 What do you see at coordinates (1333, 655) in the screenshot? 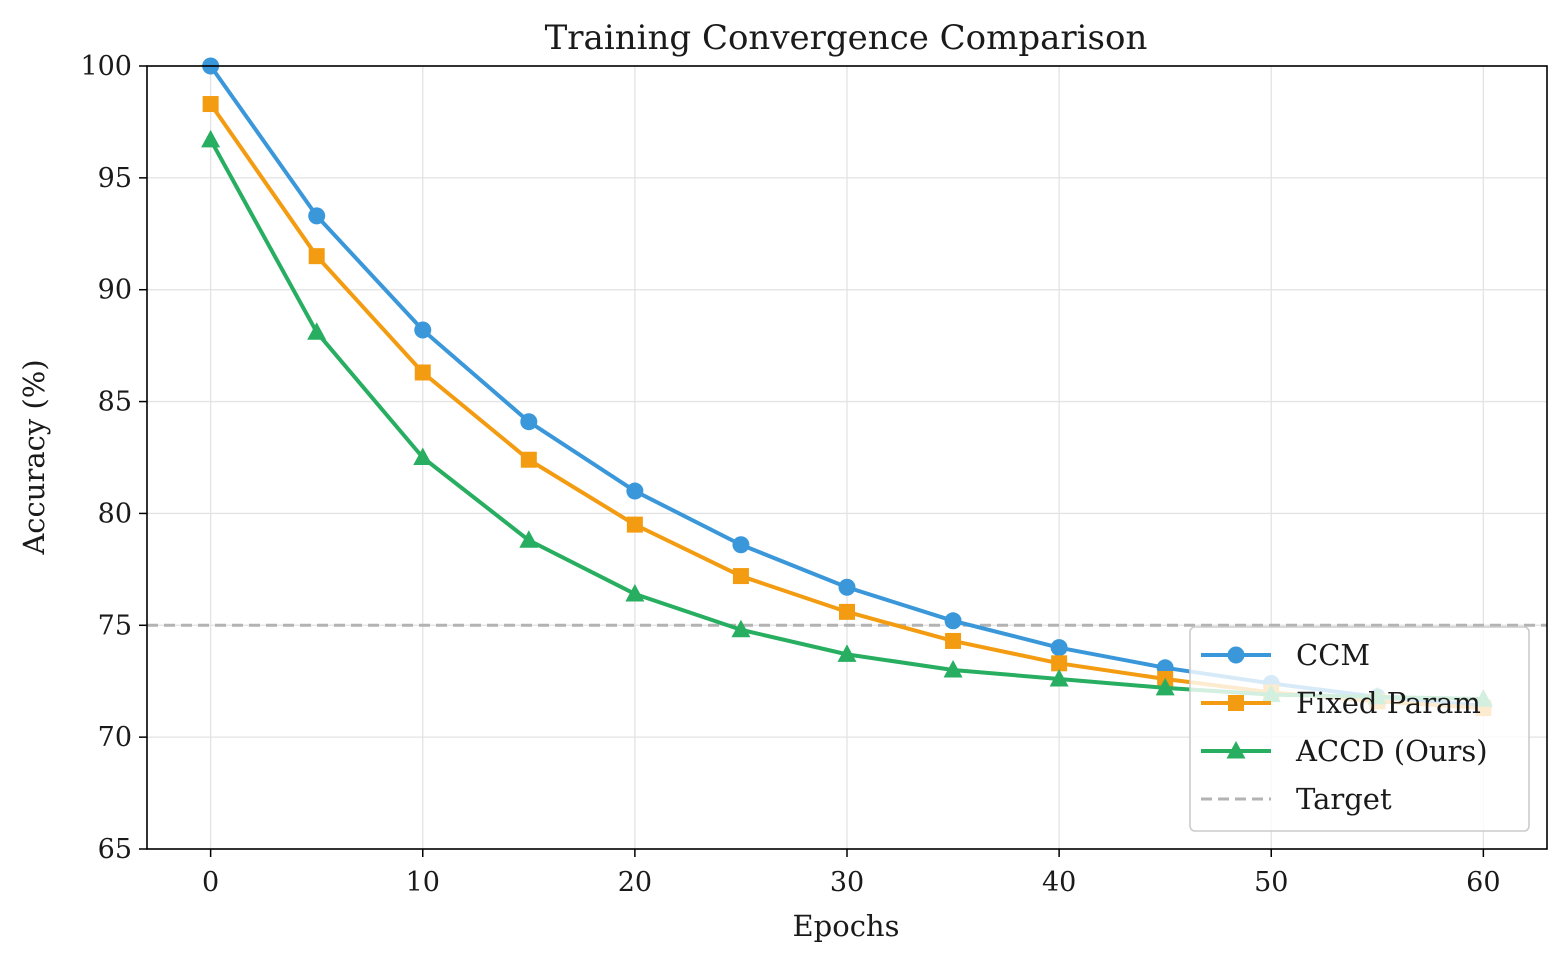
I see `legend-label: CCM` at bounding box center [1333, 655].